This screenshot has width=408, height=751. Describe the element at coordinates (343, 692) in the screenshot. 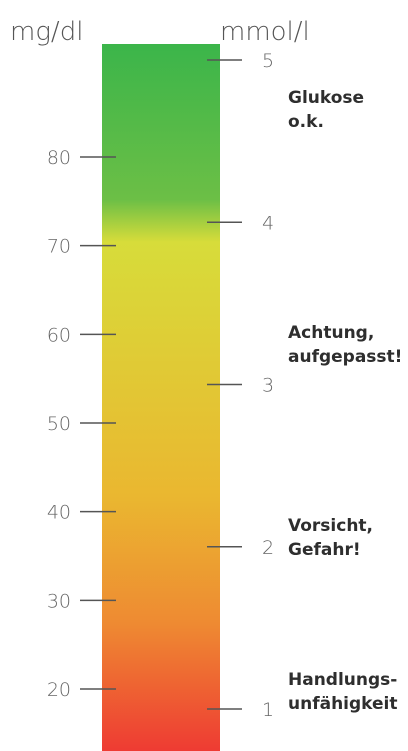

I see `zone-label-incapacity: Handlungs- unfähigkeit` at that location.